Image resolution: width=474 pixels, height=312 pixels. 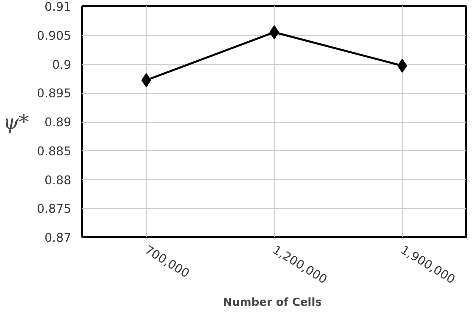 I want to click on y-tick-label: 0.885, so click(x=54, y=151).